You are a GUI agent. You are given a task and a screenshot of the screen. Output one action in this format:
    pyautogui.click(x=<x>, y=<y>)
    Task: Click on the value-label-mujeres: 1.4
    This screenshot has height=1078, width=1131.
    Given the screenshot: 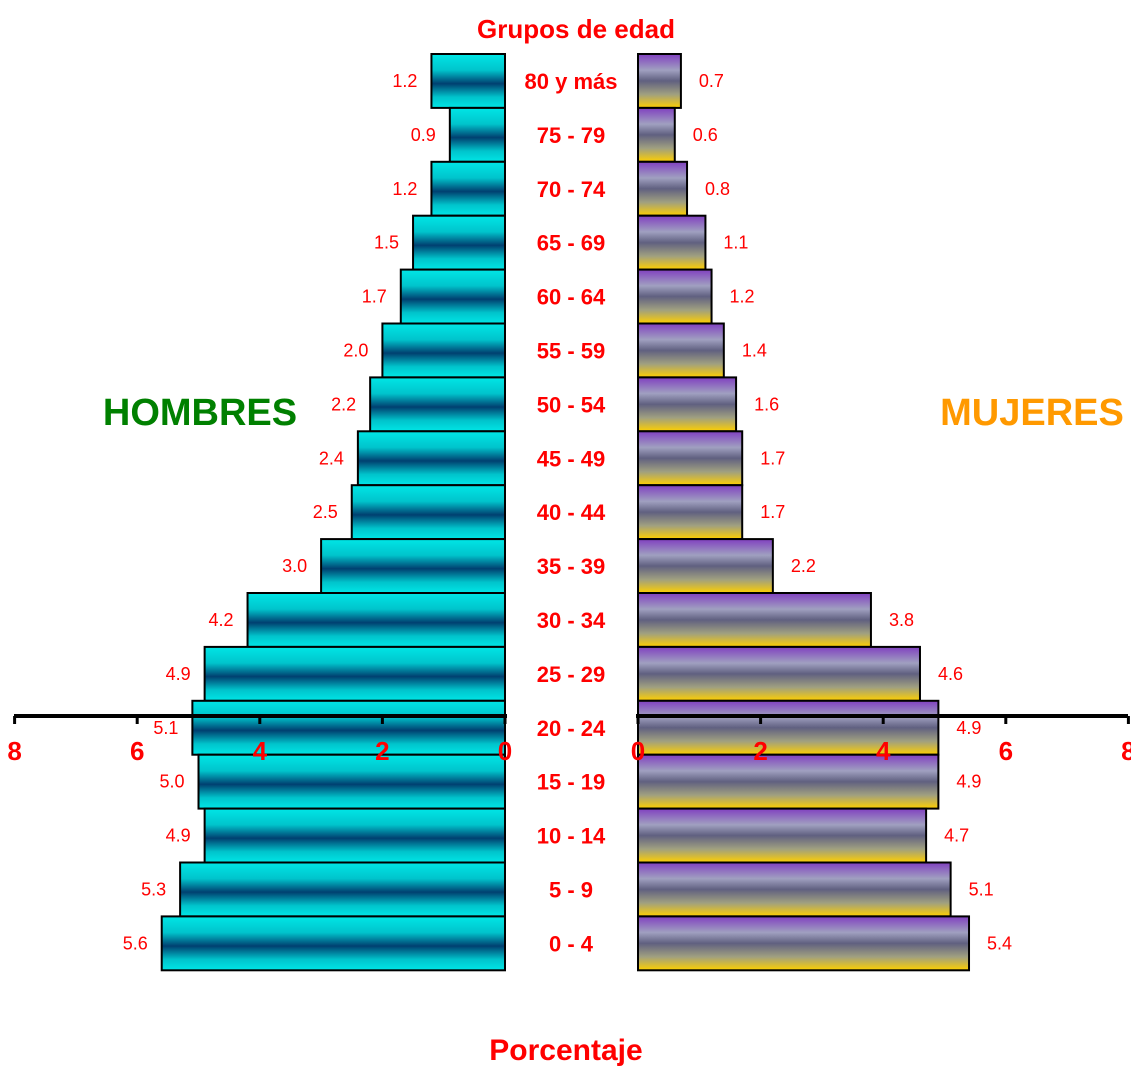 What is the action you would take?
    pyautogui.click(x=754, y=350)
    